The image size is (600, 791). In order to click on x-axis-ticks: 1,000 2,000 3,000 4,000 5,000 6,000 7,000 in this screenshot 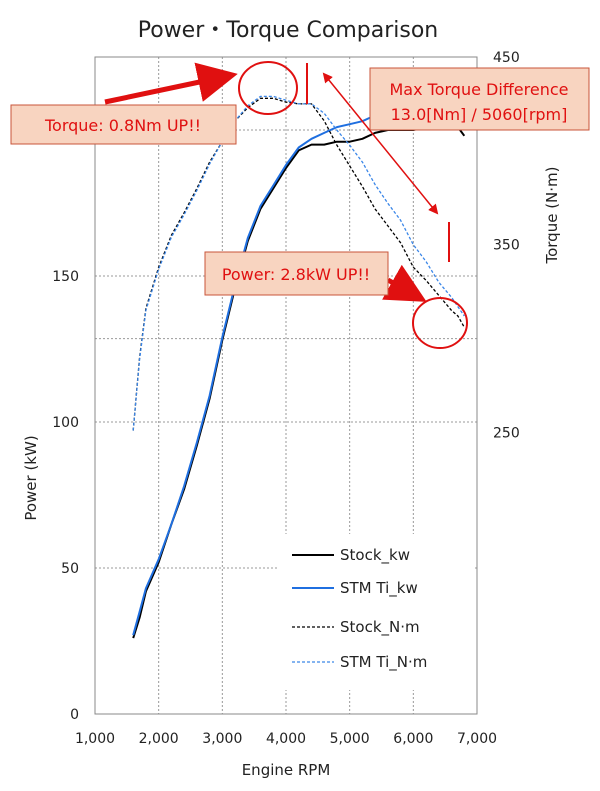, I will do `click(286, 739)`.